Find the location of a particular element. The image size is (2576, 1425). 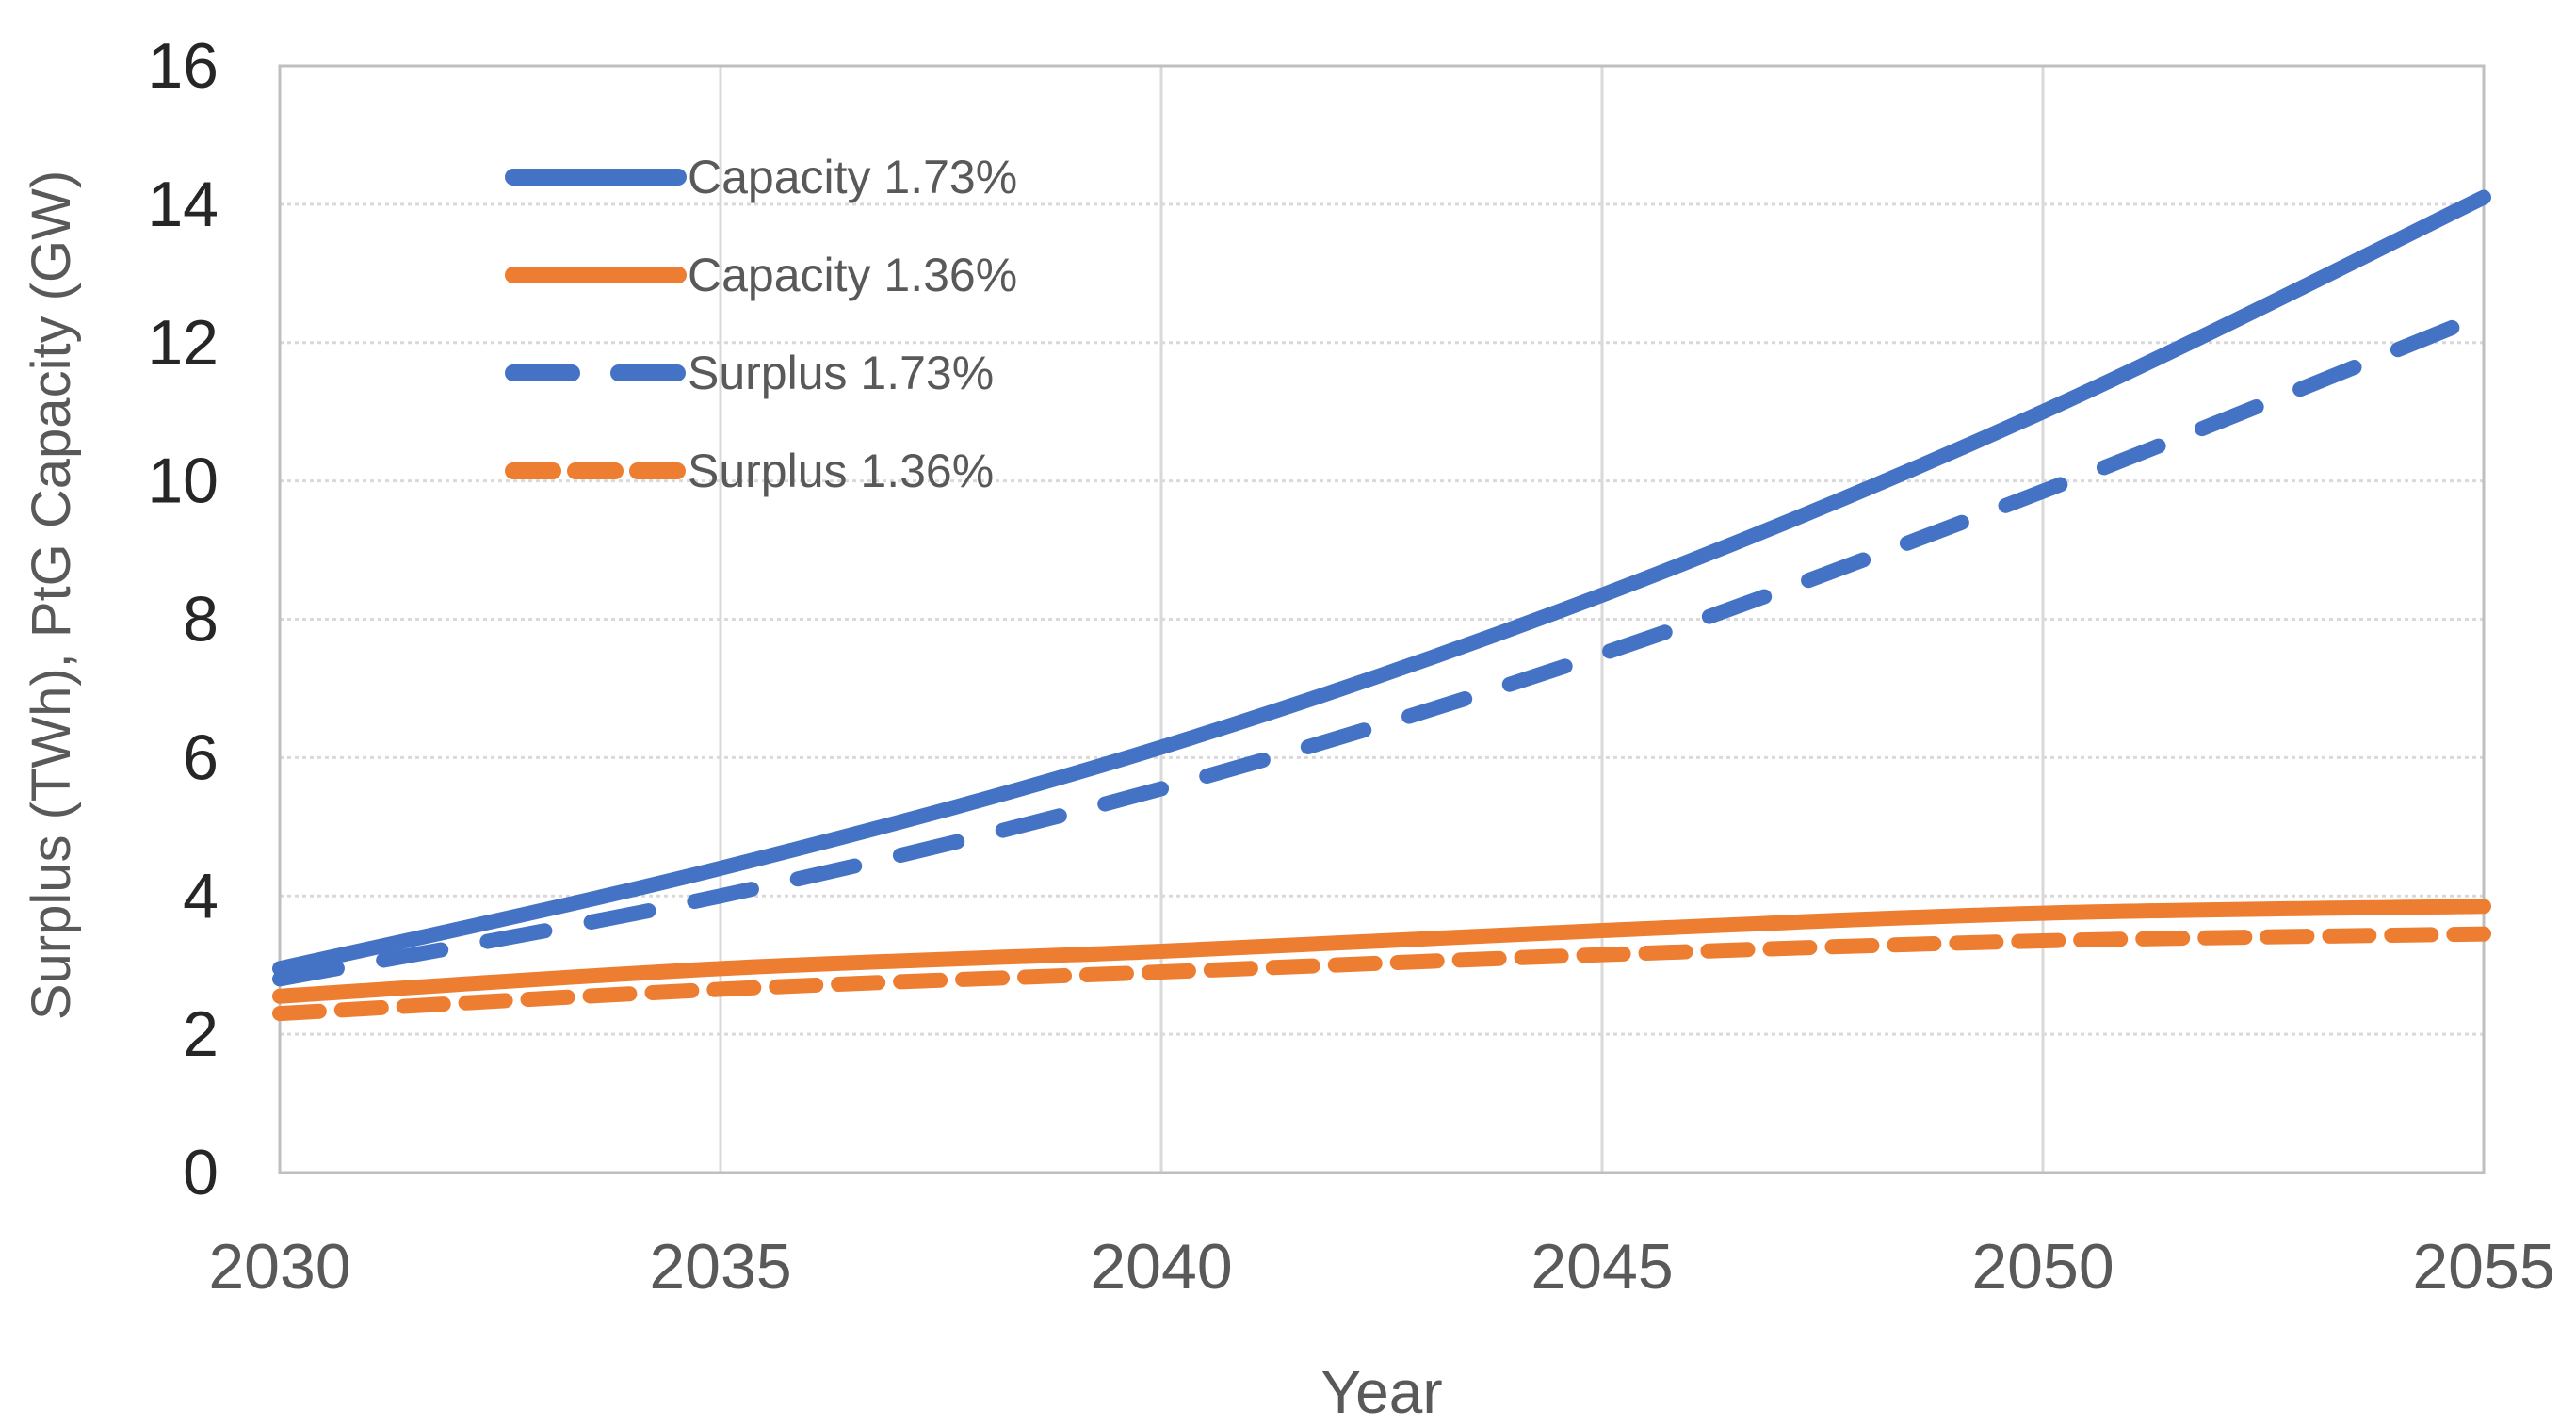

legend-label: Capacity 1.36% is located at coordinates (852, 275).